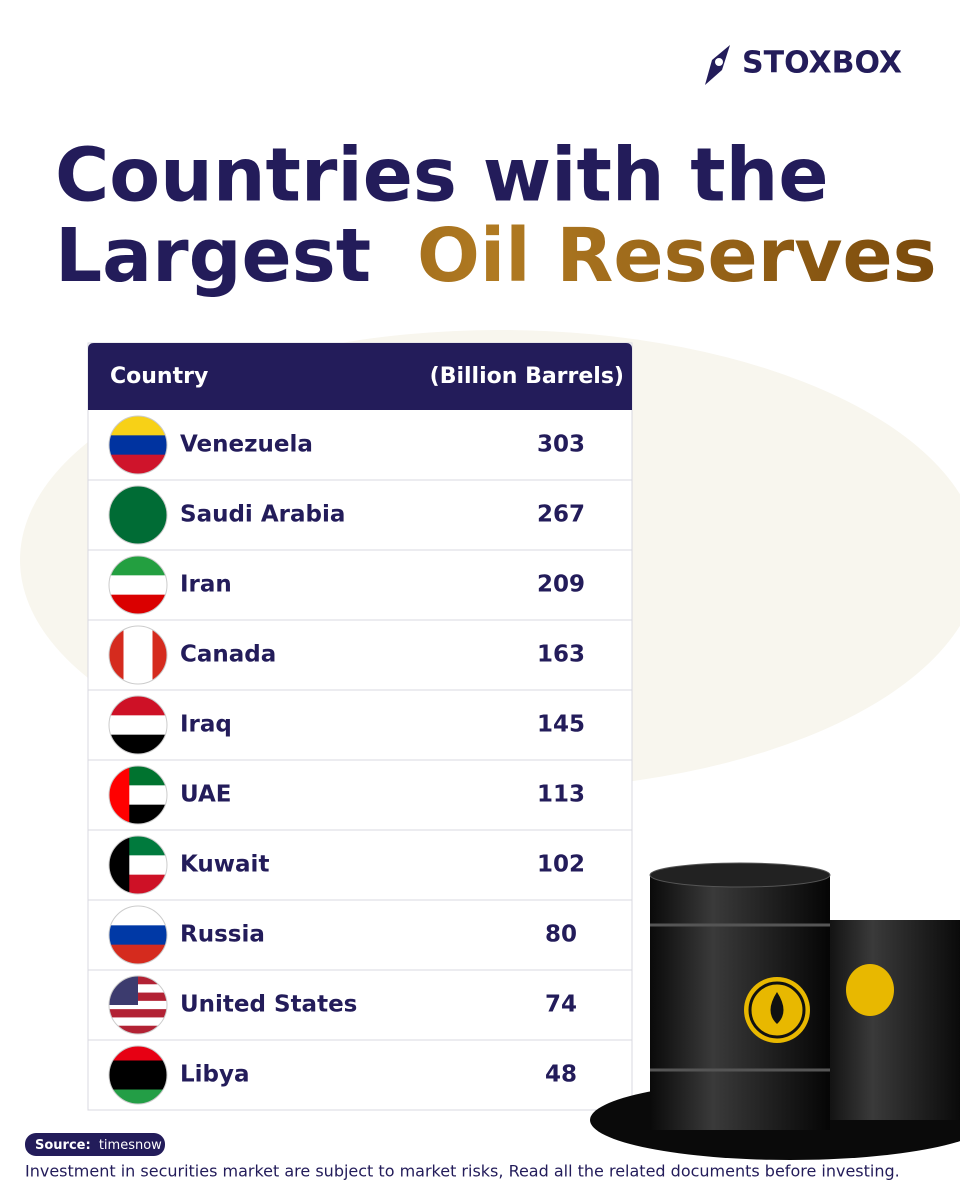  Describe the element at coordinates (527, 376) in the screenshot. I see `header-value: (Billion Barrels)` at that location.